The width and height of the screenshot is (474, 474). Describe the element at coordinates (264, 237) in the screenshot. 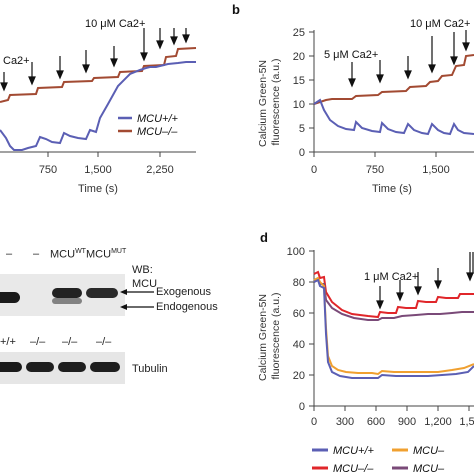

I see `panel-d-letter: d` at that location.